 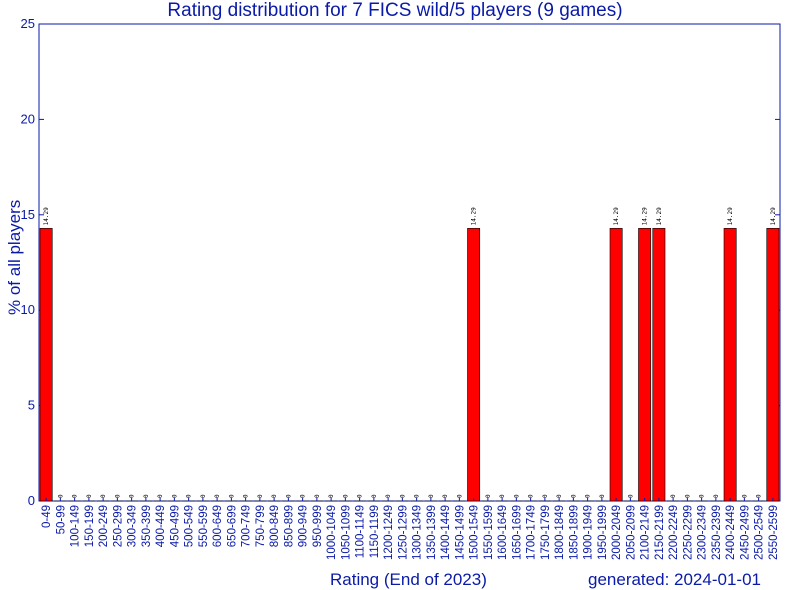 I want to click on x-tick-label: 1500-1549, so click(x=475, y=532).